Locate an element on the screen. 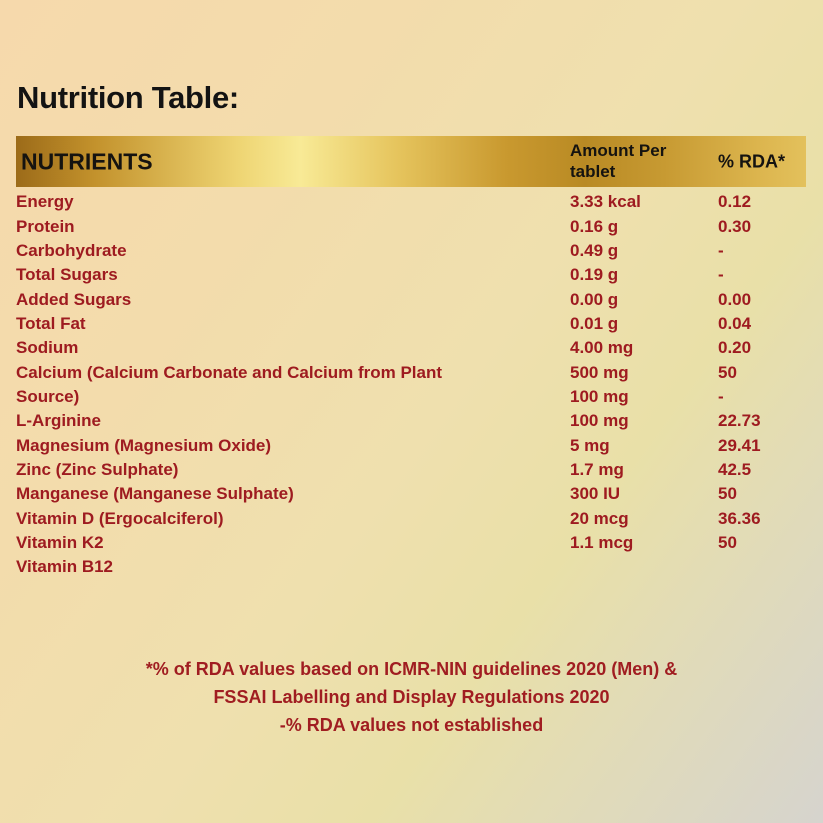 The height and width of the screenshot is (823, 823). table-row: Vitamin D (Ergocalciferol) 20 mcg 36.36 is located at coordinates (413, 518).